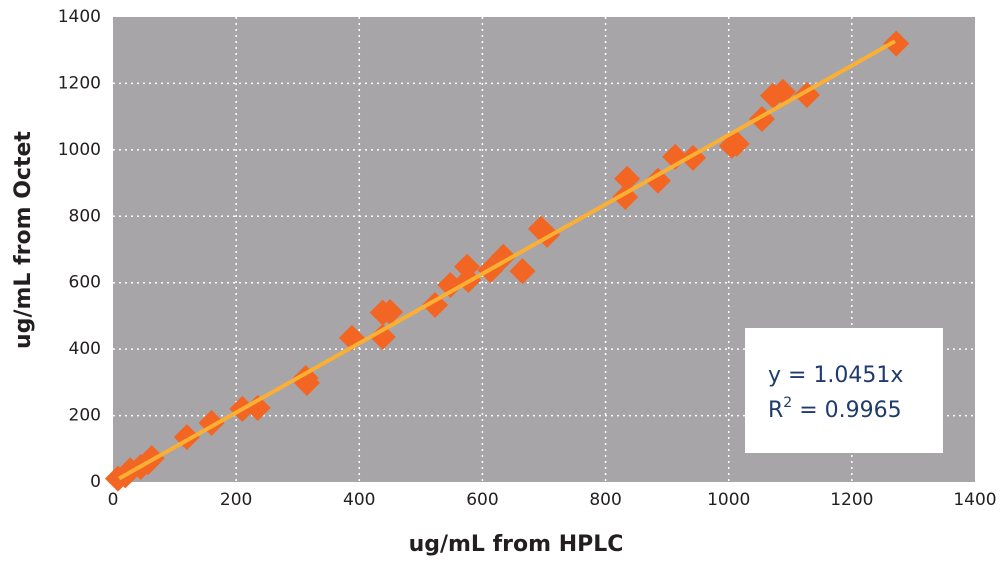 The width and height of the screenshot is (1000, 563). What do you see at coordinates (85, 216) in the screenshot?
I see `y-tick-label: 800` at bounding box center [85, 216].